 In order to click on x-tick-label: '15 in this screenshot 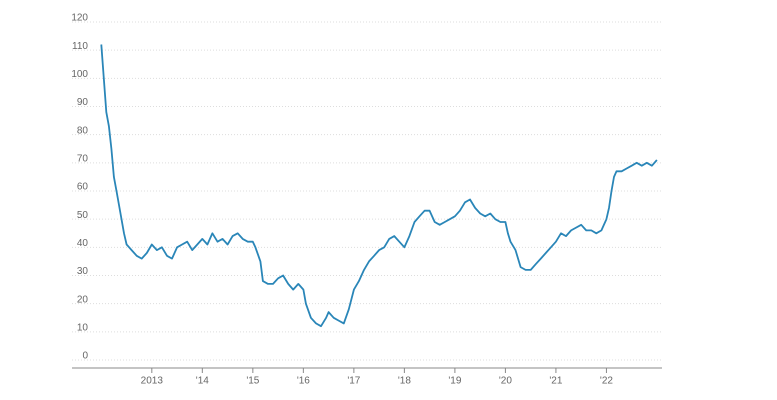, I will do `click(252, 381)`.